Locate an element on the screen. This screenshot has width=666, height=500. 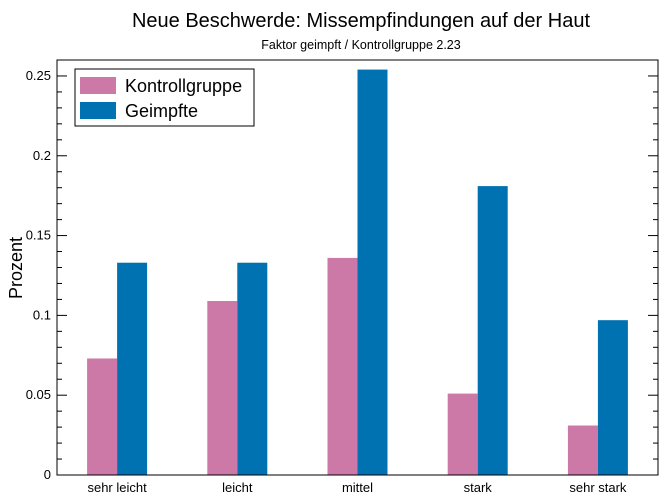
bar-geimpfte-stark is located at coordinates (492, 330).